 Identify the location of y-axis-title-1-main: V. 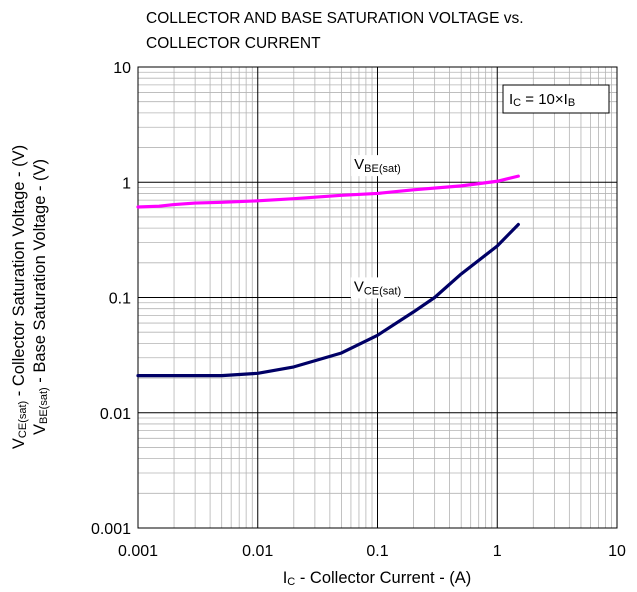
(19, 443).